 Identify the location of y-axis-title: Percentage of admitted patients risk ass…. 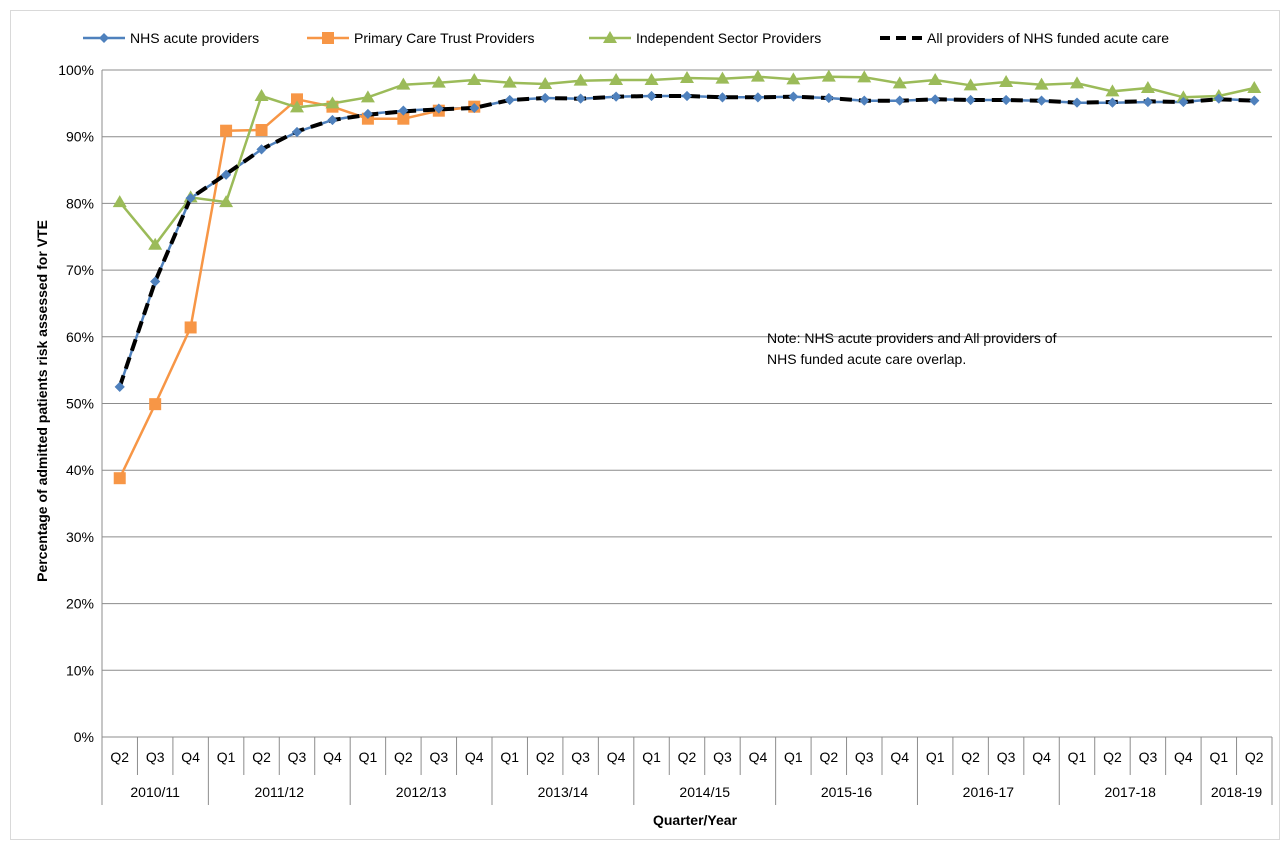
(42, 401).